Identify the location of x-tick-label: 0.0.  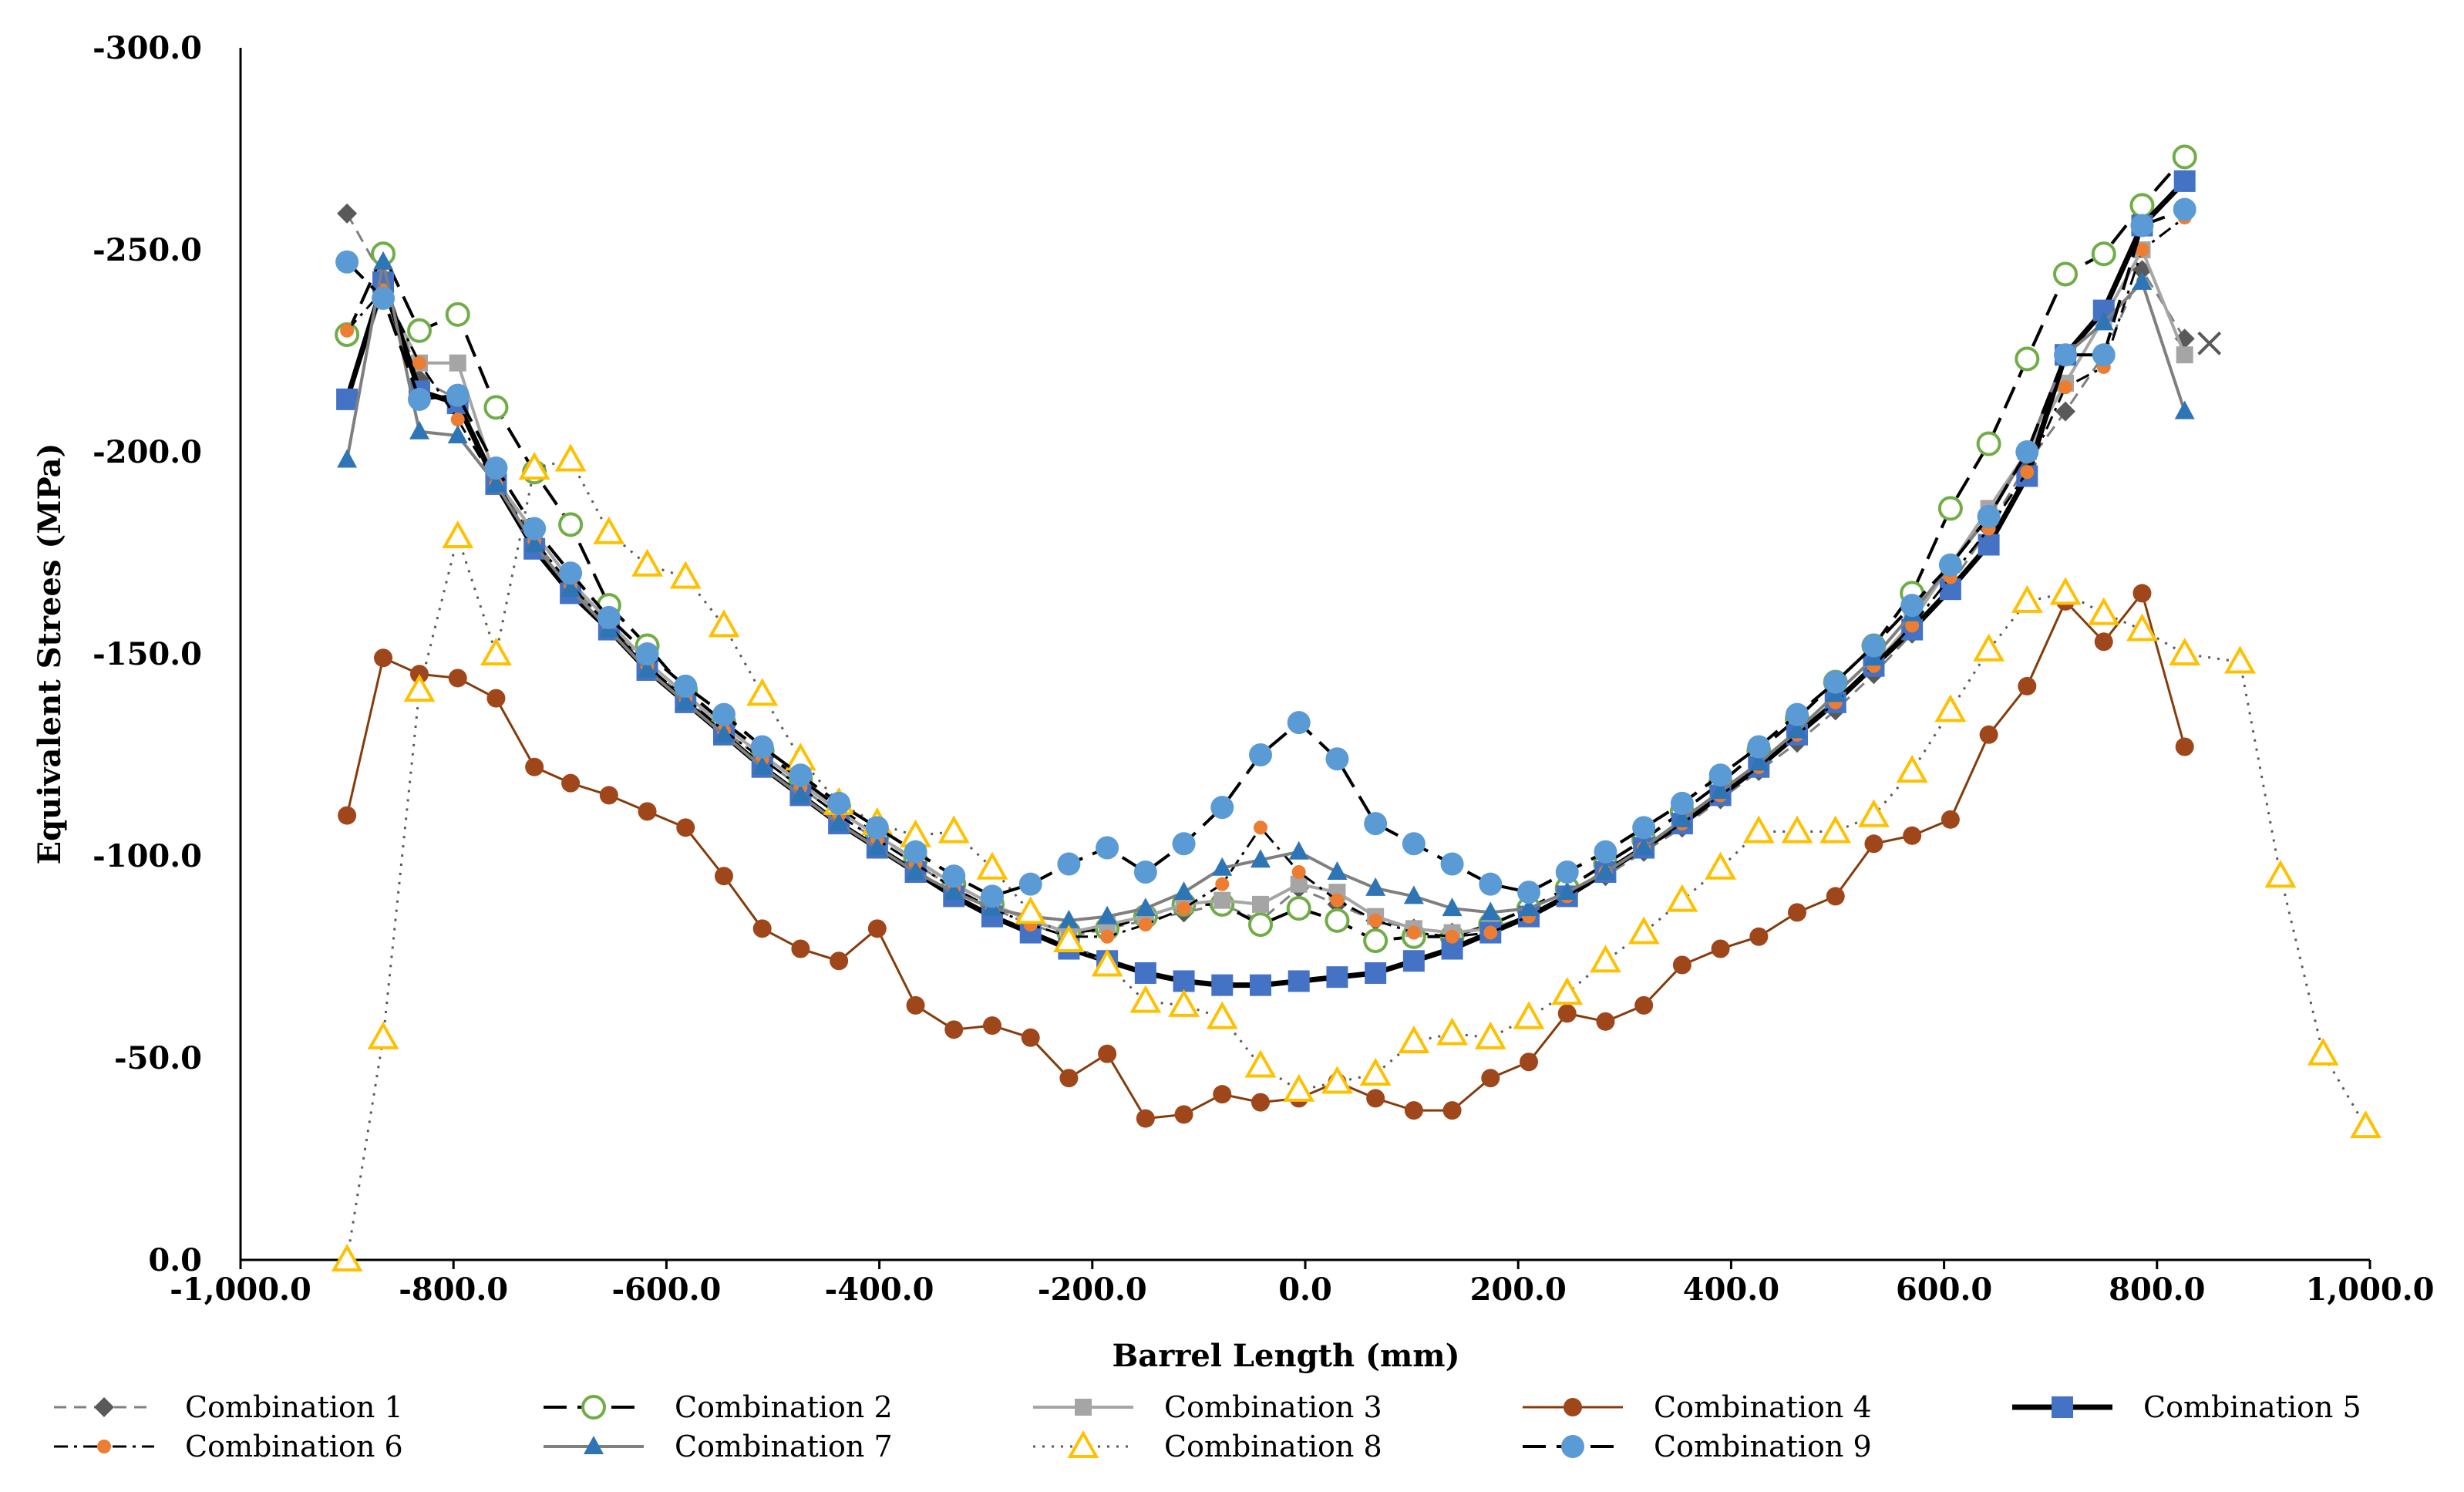
(1305, 1289).